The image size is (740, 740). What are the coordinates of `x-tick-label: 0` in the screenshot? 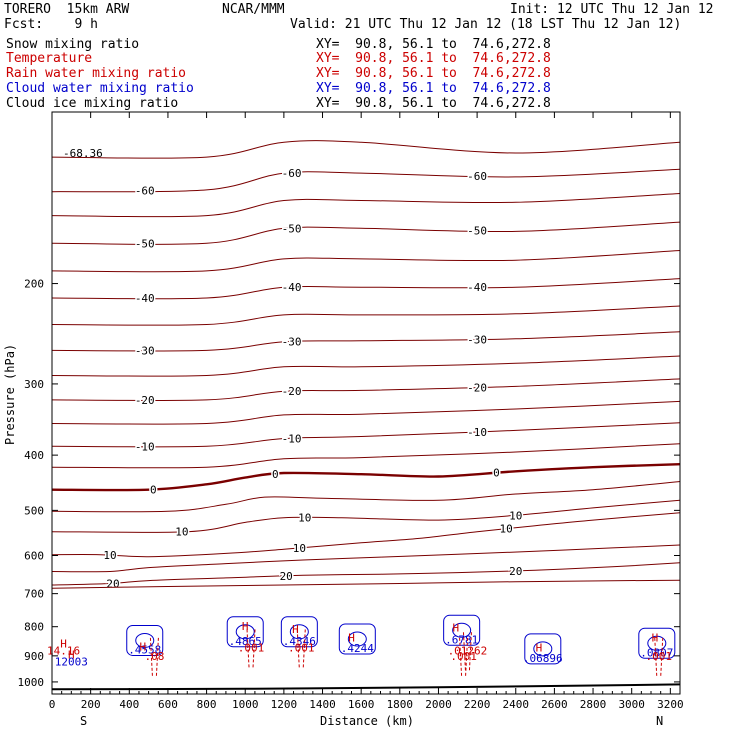 It's located at (52, 704).